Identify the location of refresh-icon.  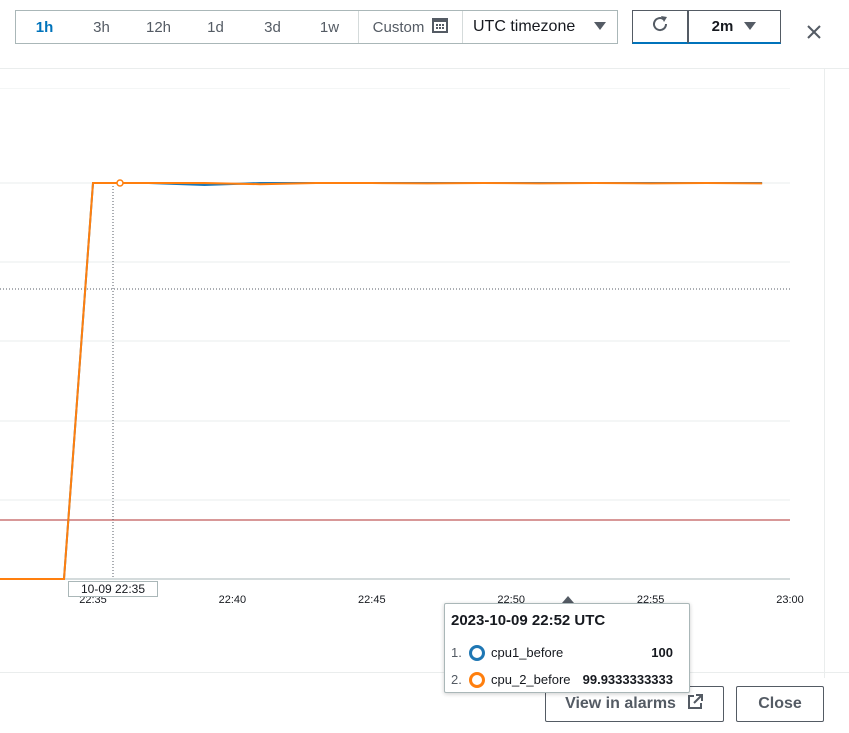
(660, 26).